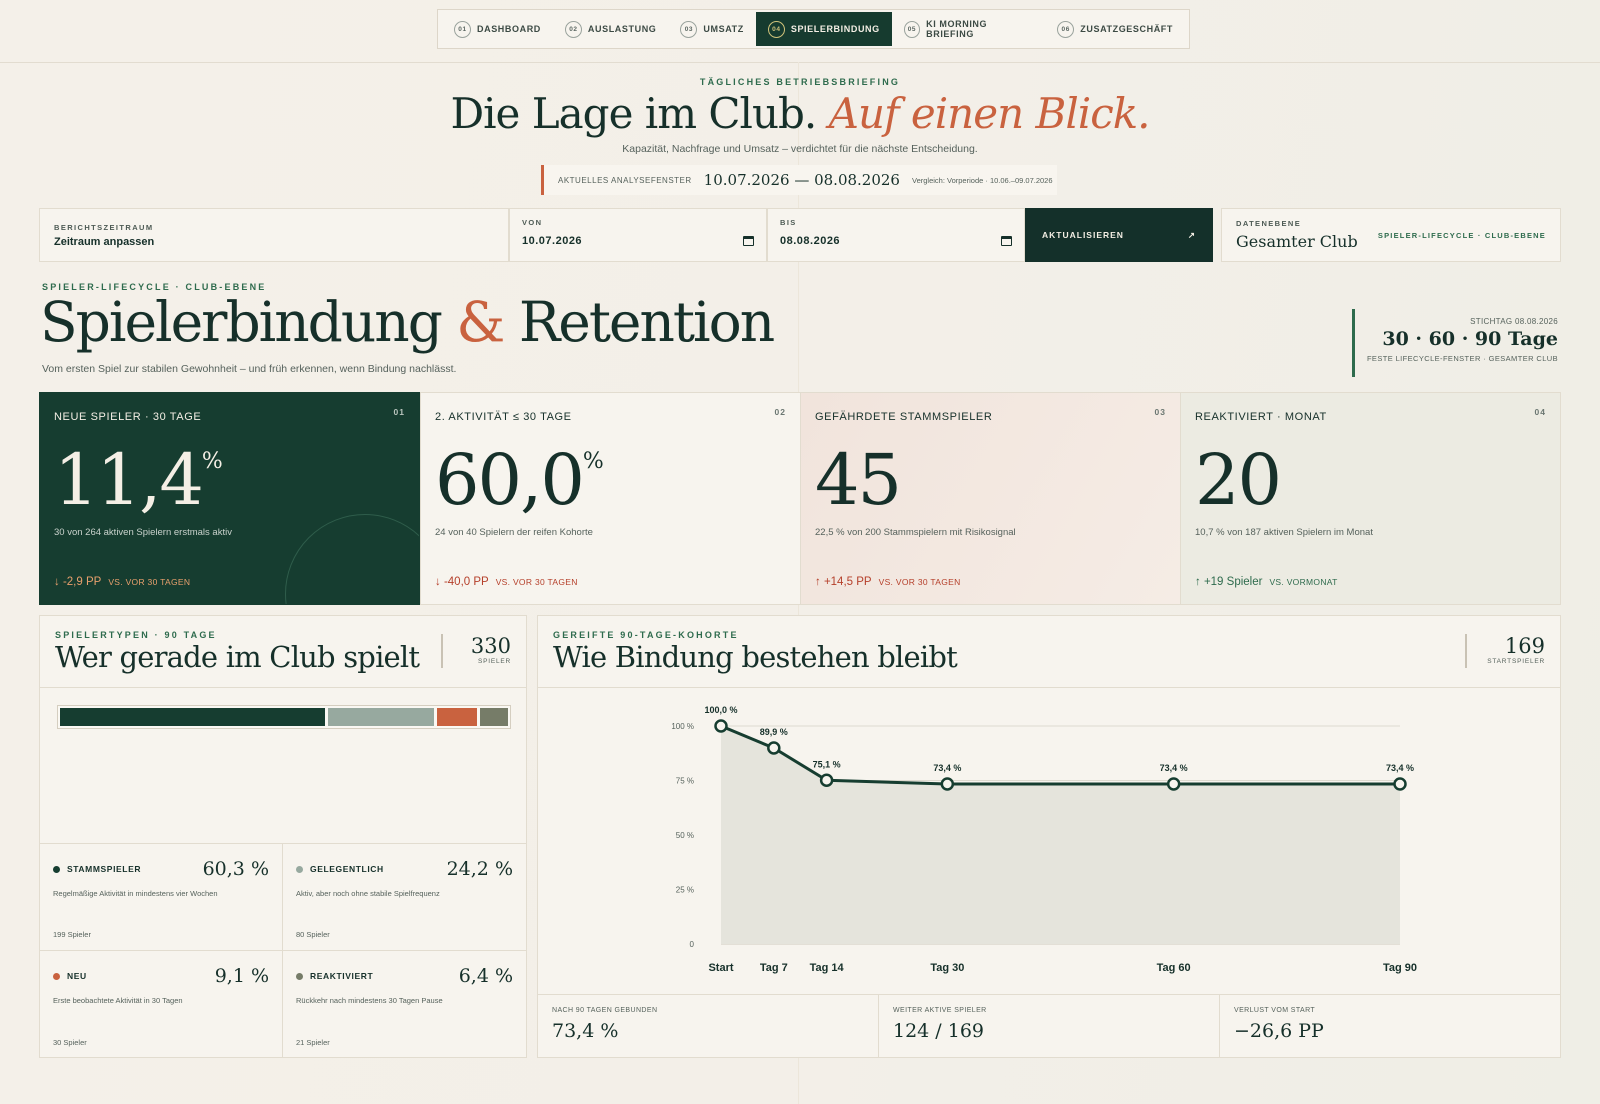 This screenshot has width=1600, height=1104. I want to click on kpi-delta-compare: VS. VORMONAT, so click(1303, 582).